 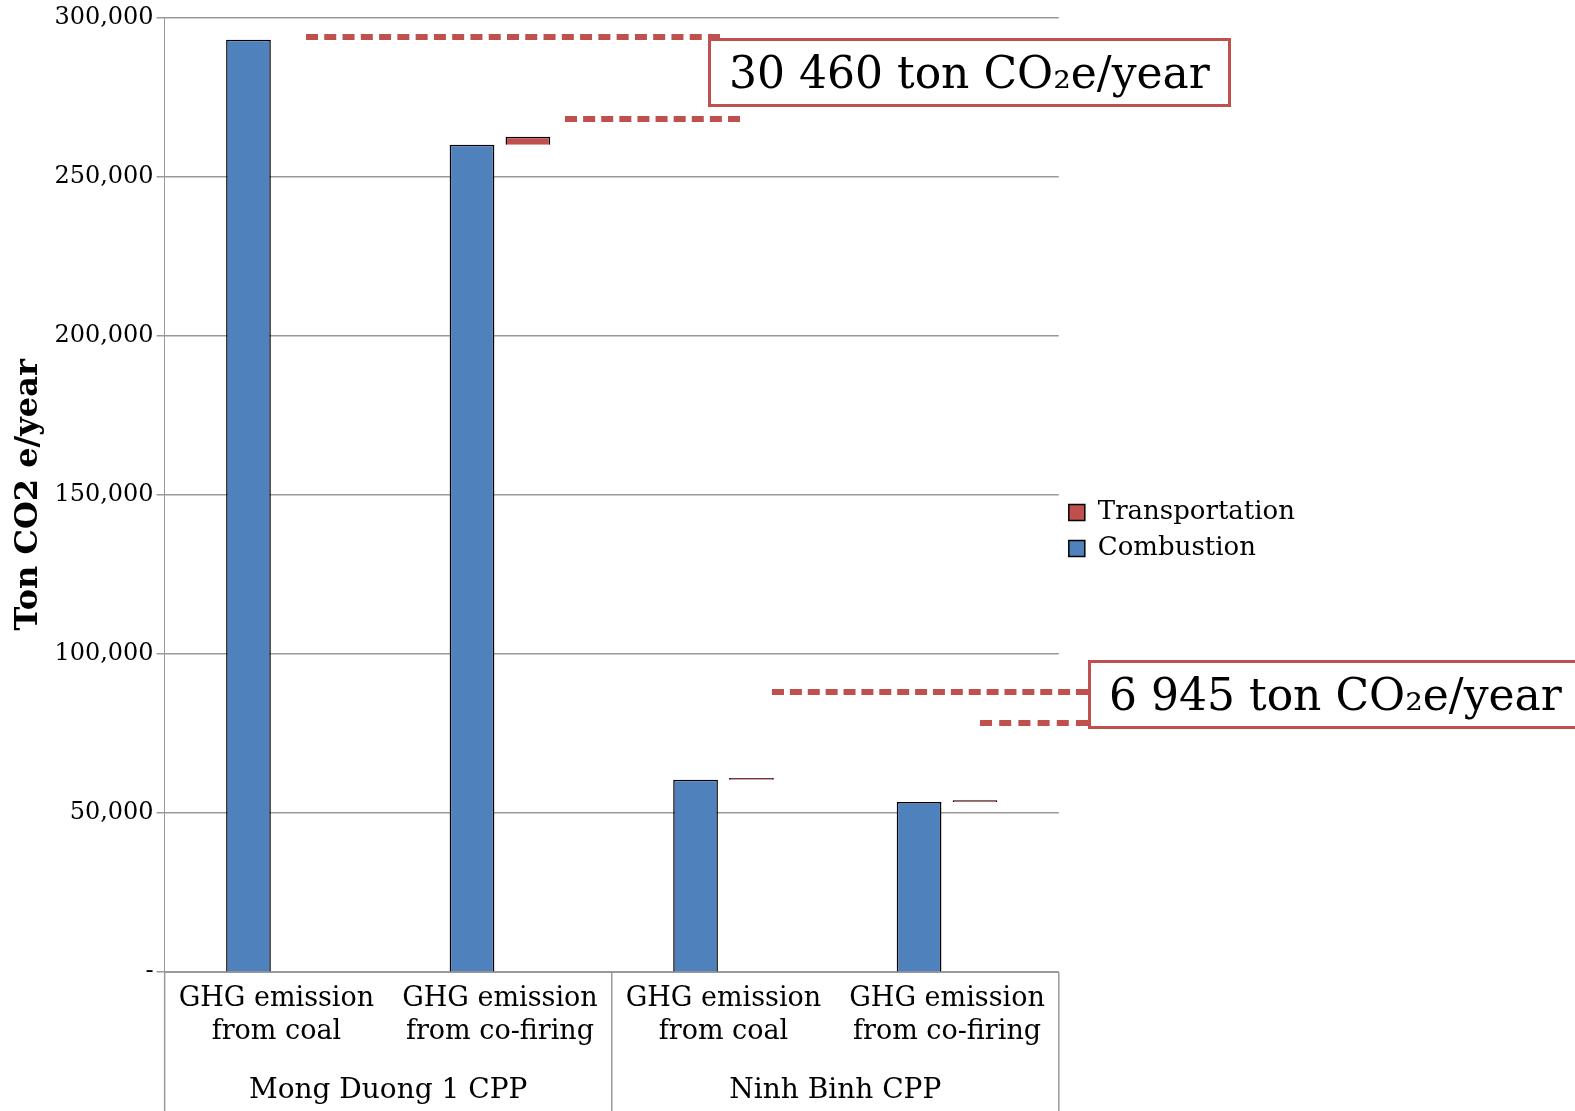 What do you see at coordinates (835, 1088) in the screenshot?
I see `text: Ninh Binh CPP` at bounding box center [835, 1088].